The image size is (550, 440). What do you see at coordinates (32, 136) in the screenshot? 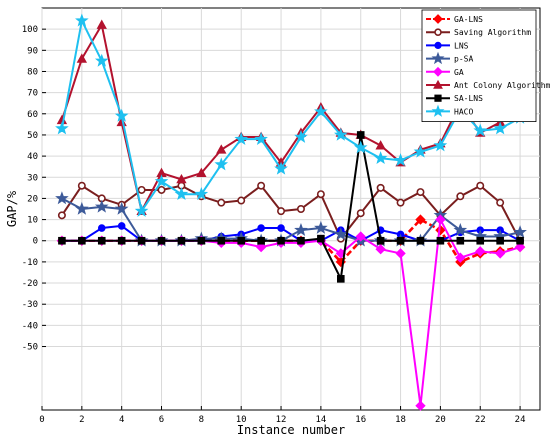
I see `y-tick-label: 50` at bounding box center [32, 136].